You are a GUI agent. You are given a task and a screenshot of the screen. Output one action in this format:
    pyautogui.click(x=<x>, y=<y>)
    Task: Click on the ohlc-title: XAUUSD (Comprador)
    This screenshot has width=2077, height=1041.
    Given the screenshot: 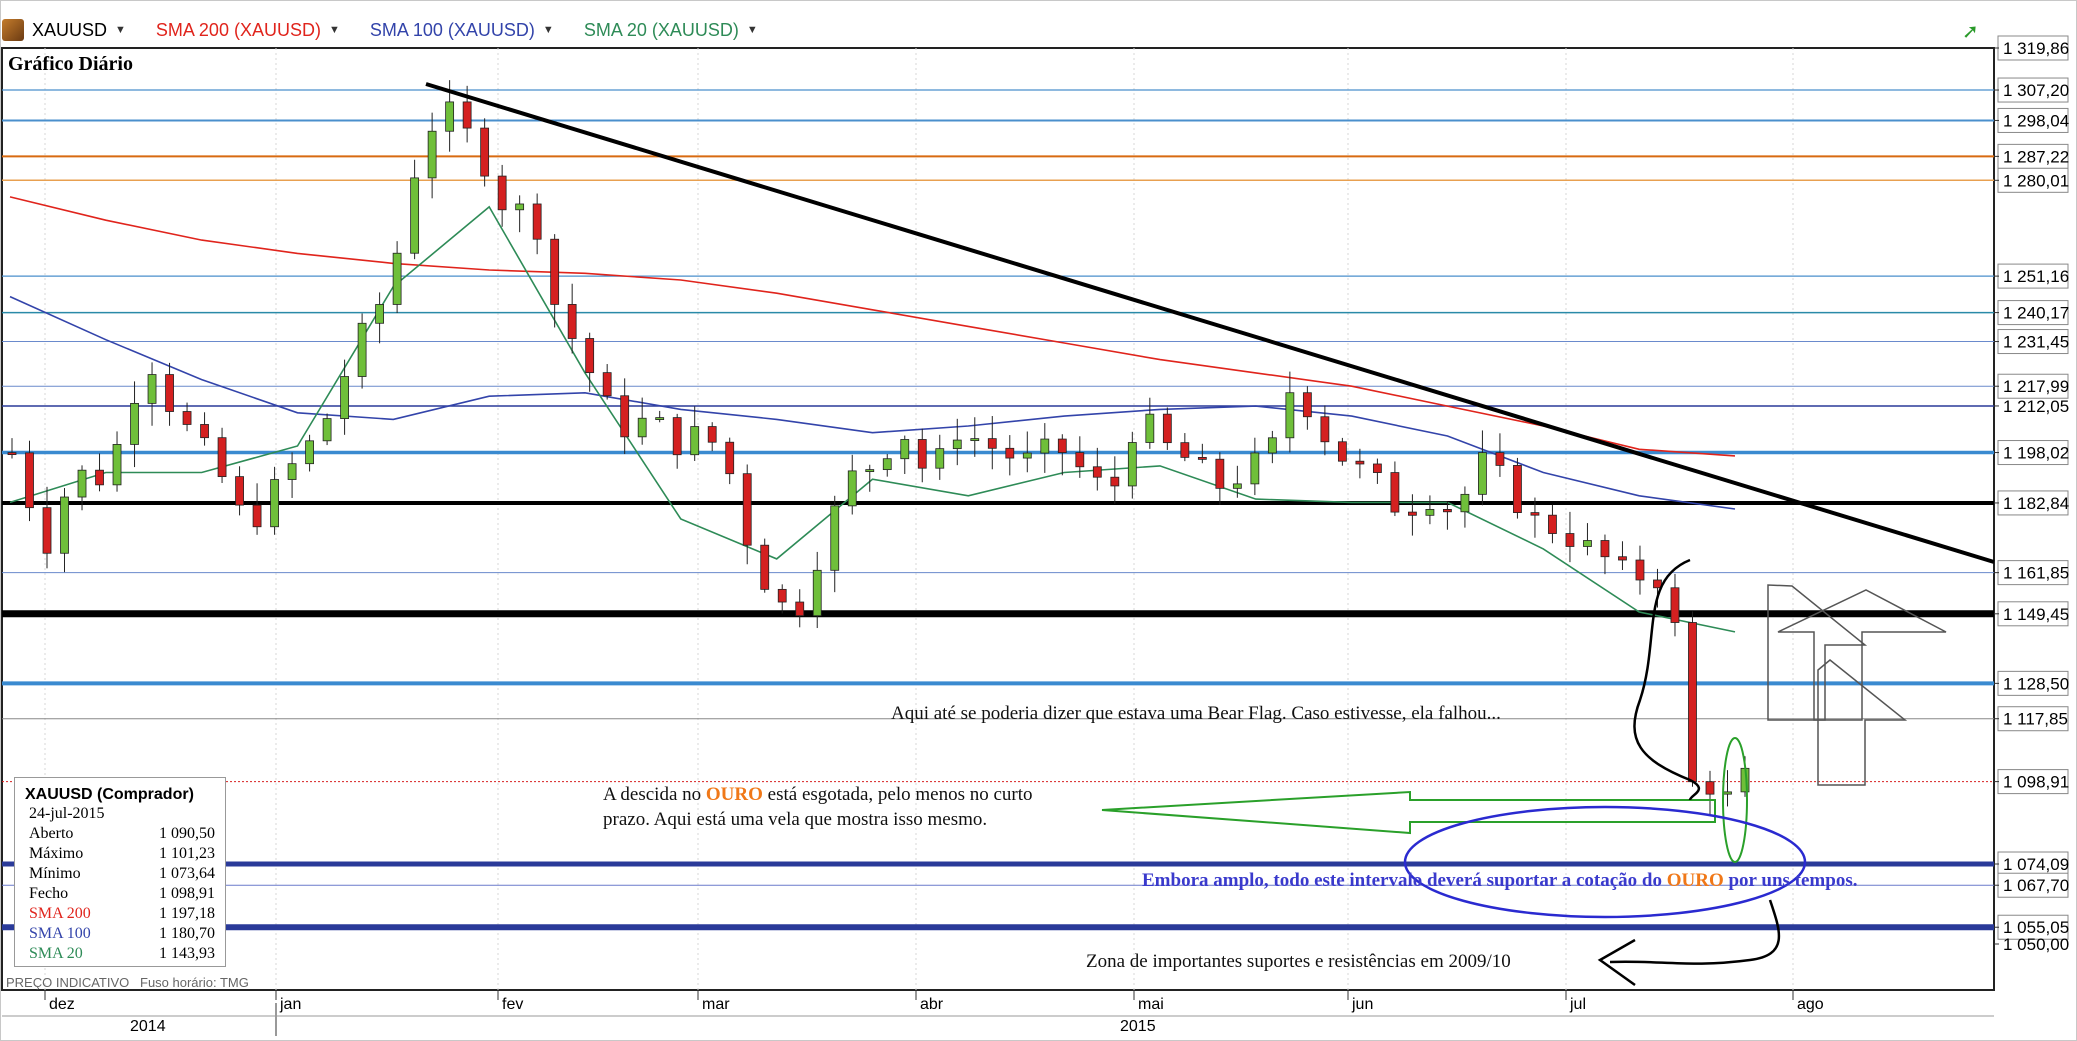 What is the action you would take?
    pyautogui.click(x=109, y=794)
    